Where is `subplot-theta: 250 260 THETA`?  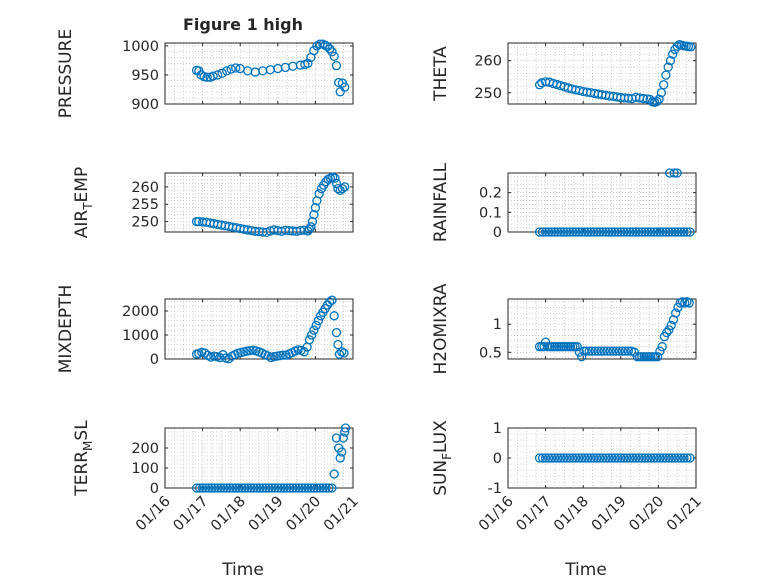 subplot-theta: 250 260 THETA is located at coordinates (564, 73).